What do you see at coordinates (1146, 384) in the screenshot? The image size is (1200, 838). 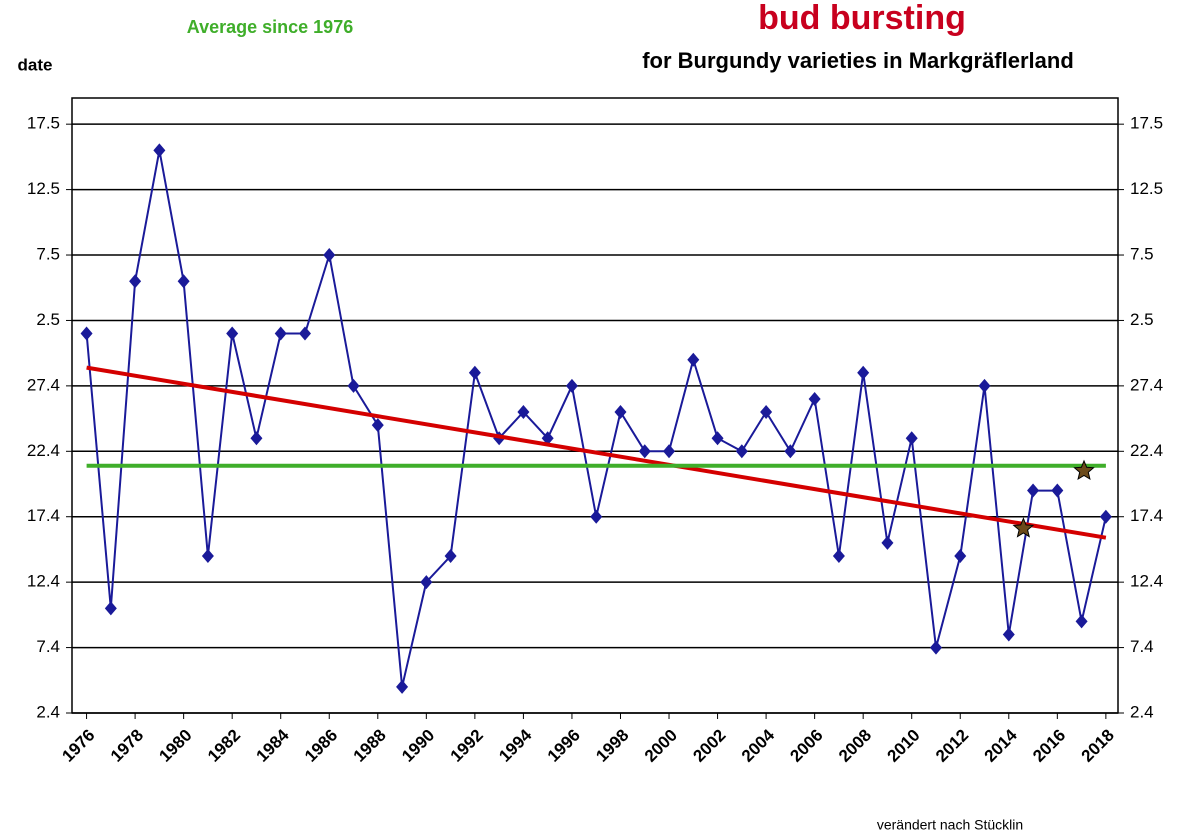 I see `y2-tick-label: 27.4` at bounding box center [1146, 384].